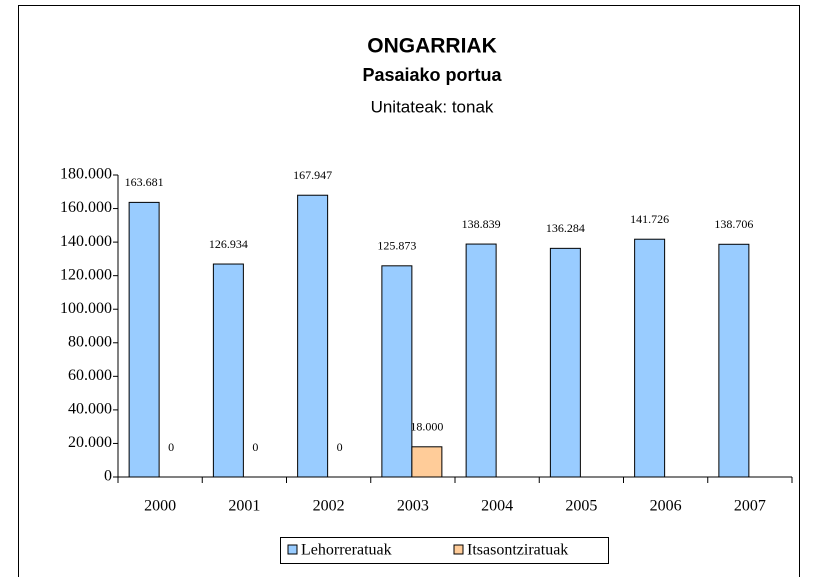 The image size is (816, 577). I want to click on value-label: 136.284, so click(565, 228).